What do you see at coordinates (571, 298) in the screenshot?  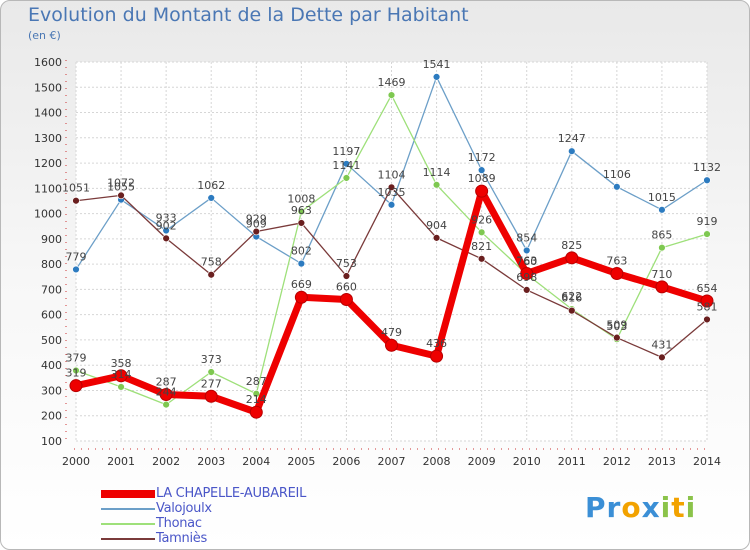 I see `data-label: 616` at bounding box center [571, 298].